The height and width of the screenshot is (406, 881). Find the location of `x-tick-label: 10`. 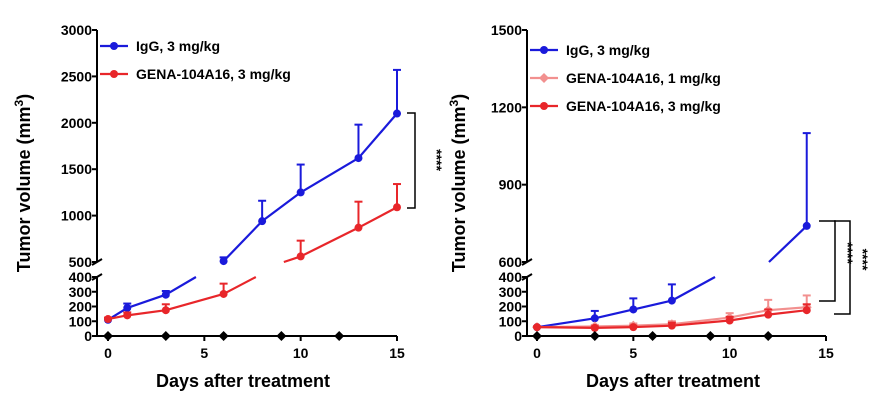

x-tick-label: 10 is located at coordinates (301, 353).